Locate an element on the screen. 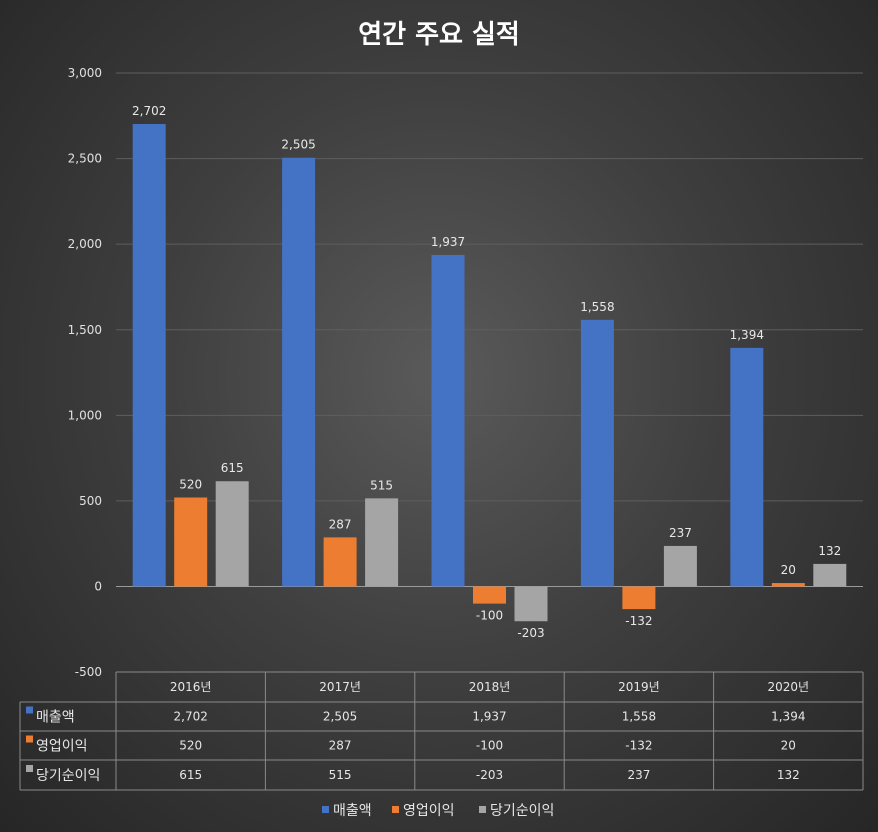  legend-entry: 매출액 is located at coordinates (352, 811).